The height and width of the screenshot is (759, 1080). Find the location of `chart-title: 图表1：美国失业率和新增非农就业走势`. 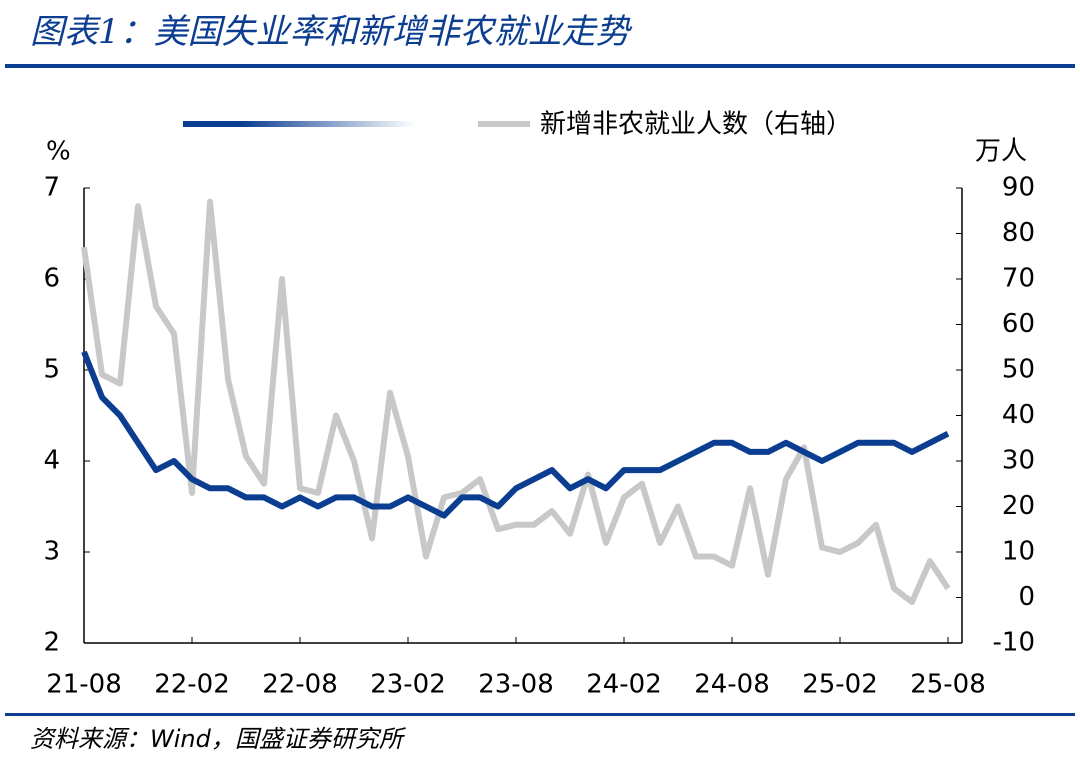

chart-title: 图表1：美国失业率和新增非农就业走势 is located at coordinates (331, 32).